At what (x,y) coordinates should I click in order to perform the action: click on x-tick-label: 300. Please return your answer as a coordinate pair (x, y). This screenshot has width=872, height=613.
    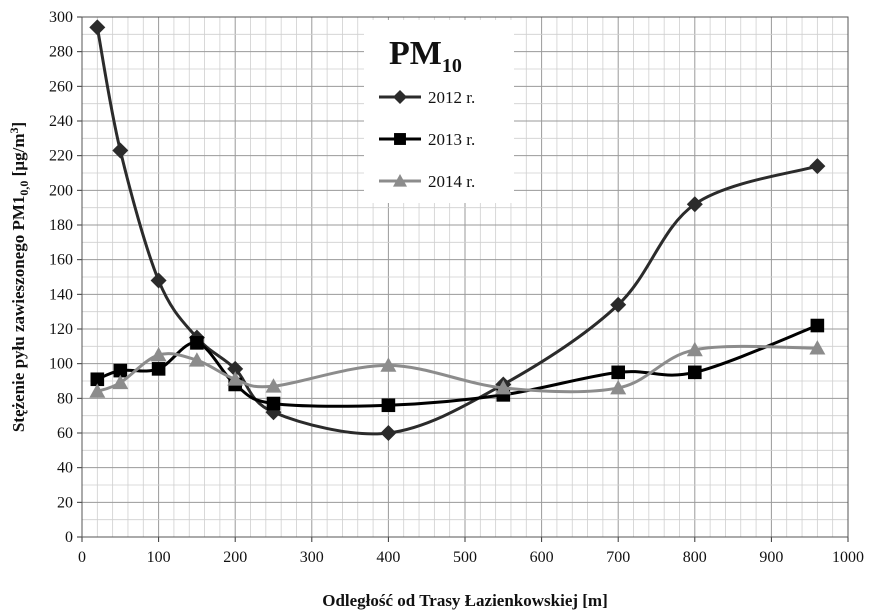
    Looking at the image, I should click on (312, 557).